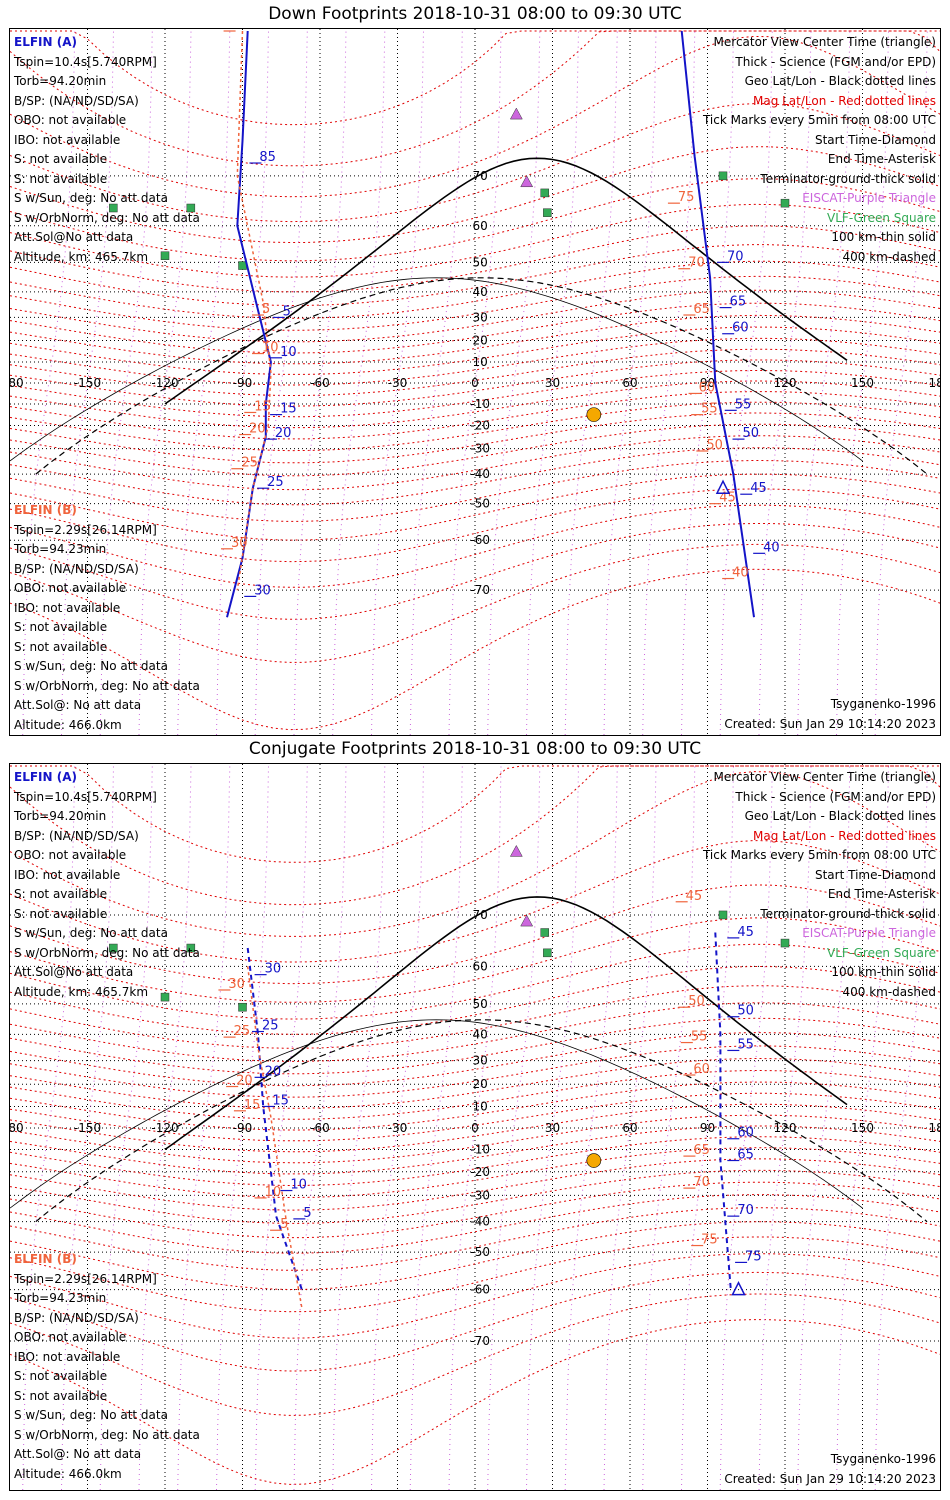  I want to click on legend-100km: 100 km-thin solid, so click(883, 972).